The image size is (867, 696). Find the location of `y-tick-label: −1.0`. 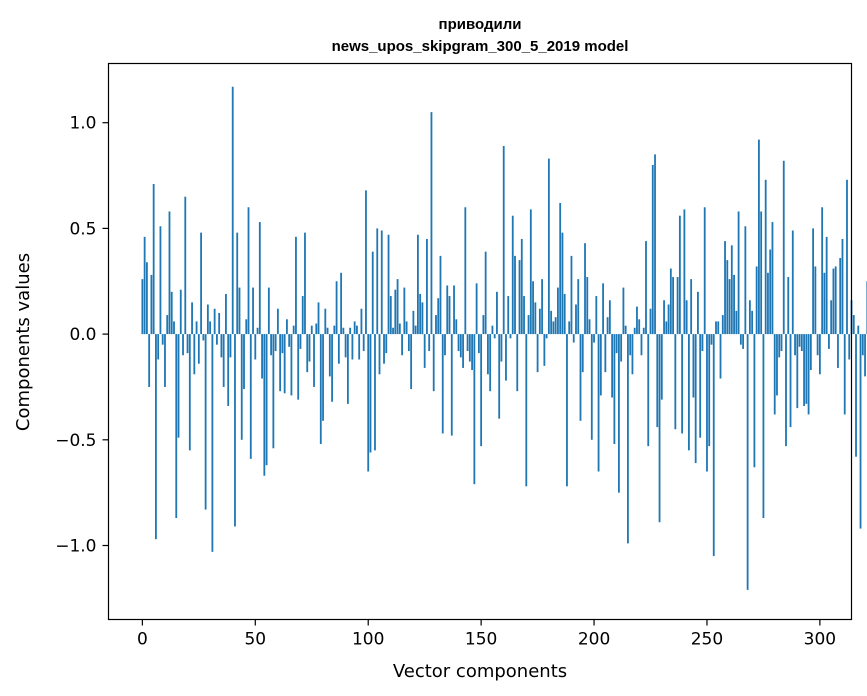

y-tick-label: −1.0 is located at coordinates (75, 547).